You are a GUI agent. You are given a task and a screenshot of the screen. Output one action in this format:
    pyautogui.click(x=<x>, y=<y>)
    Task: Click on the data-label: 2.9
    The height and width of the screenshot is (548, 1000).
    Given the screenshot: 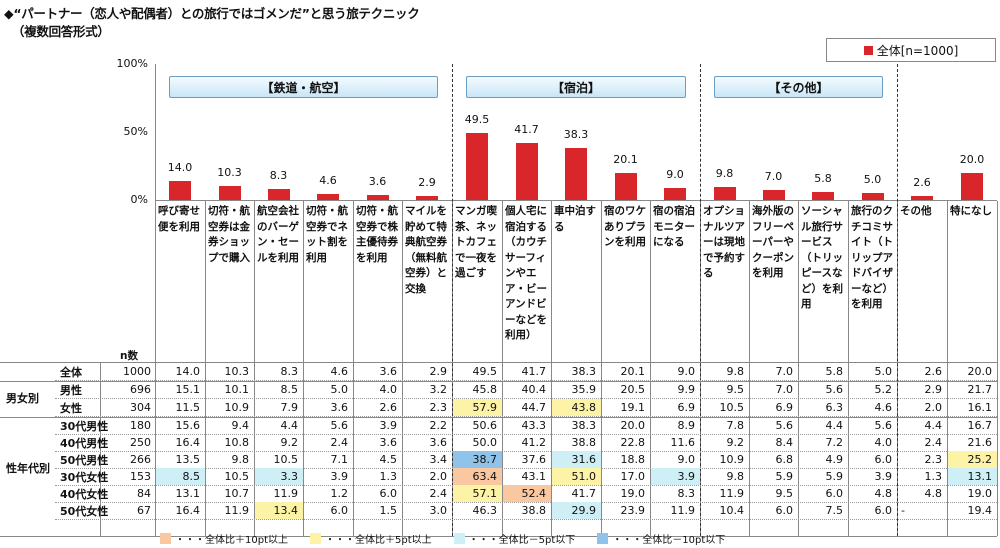 What is the action you would take?
    pyautogui.click(x=427, y=183)
    